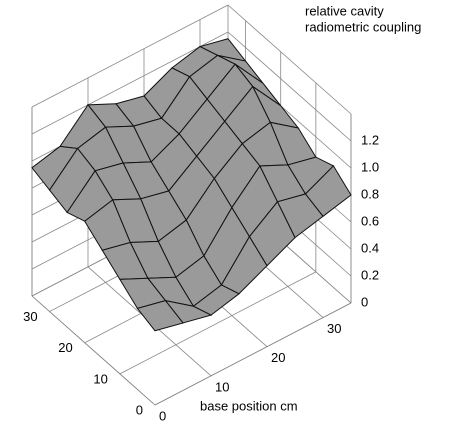 This screenshot has height=437, width=474. Describe the element at coordinates (30, 316) in the screenshot. I see `y-tick-label: 30` at that location.